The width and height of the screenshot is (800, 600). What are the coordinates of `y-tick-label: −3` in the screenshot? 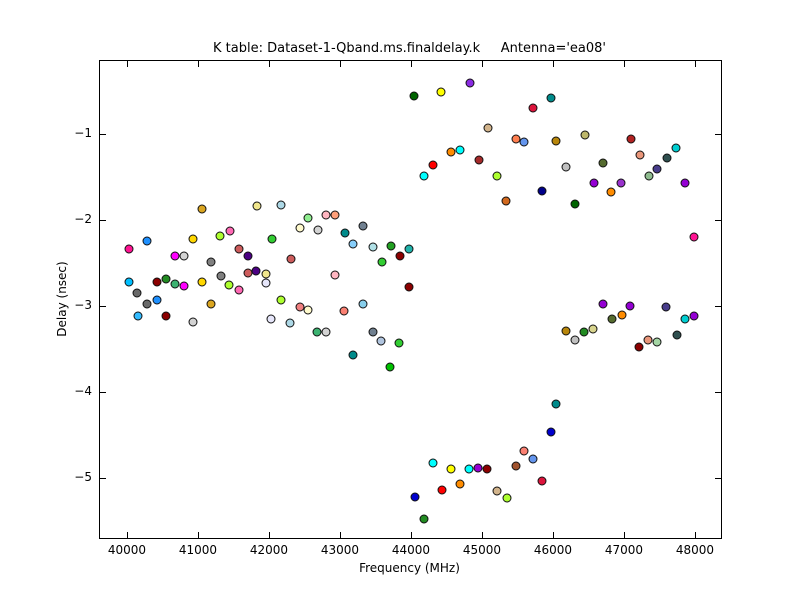 It's located at (83, 305).